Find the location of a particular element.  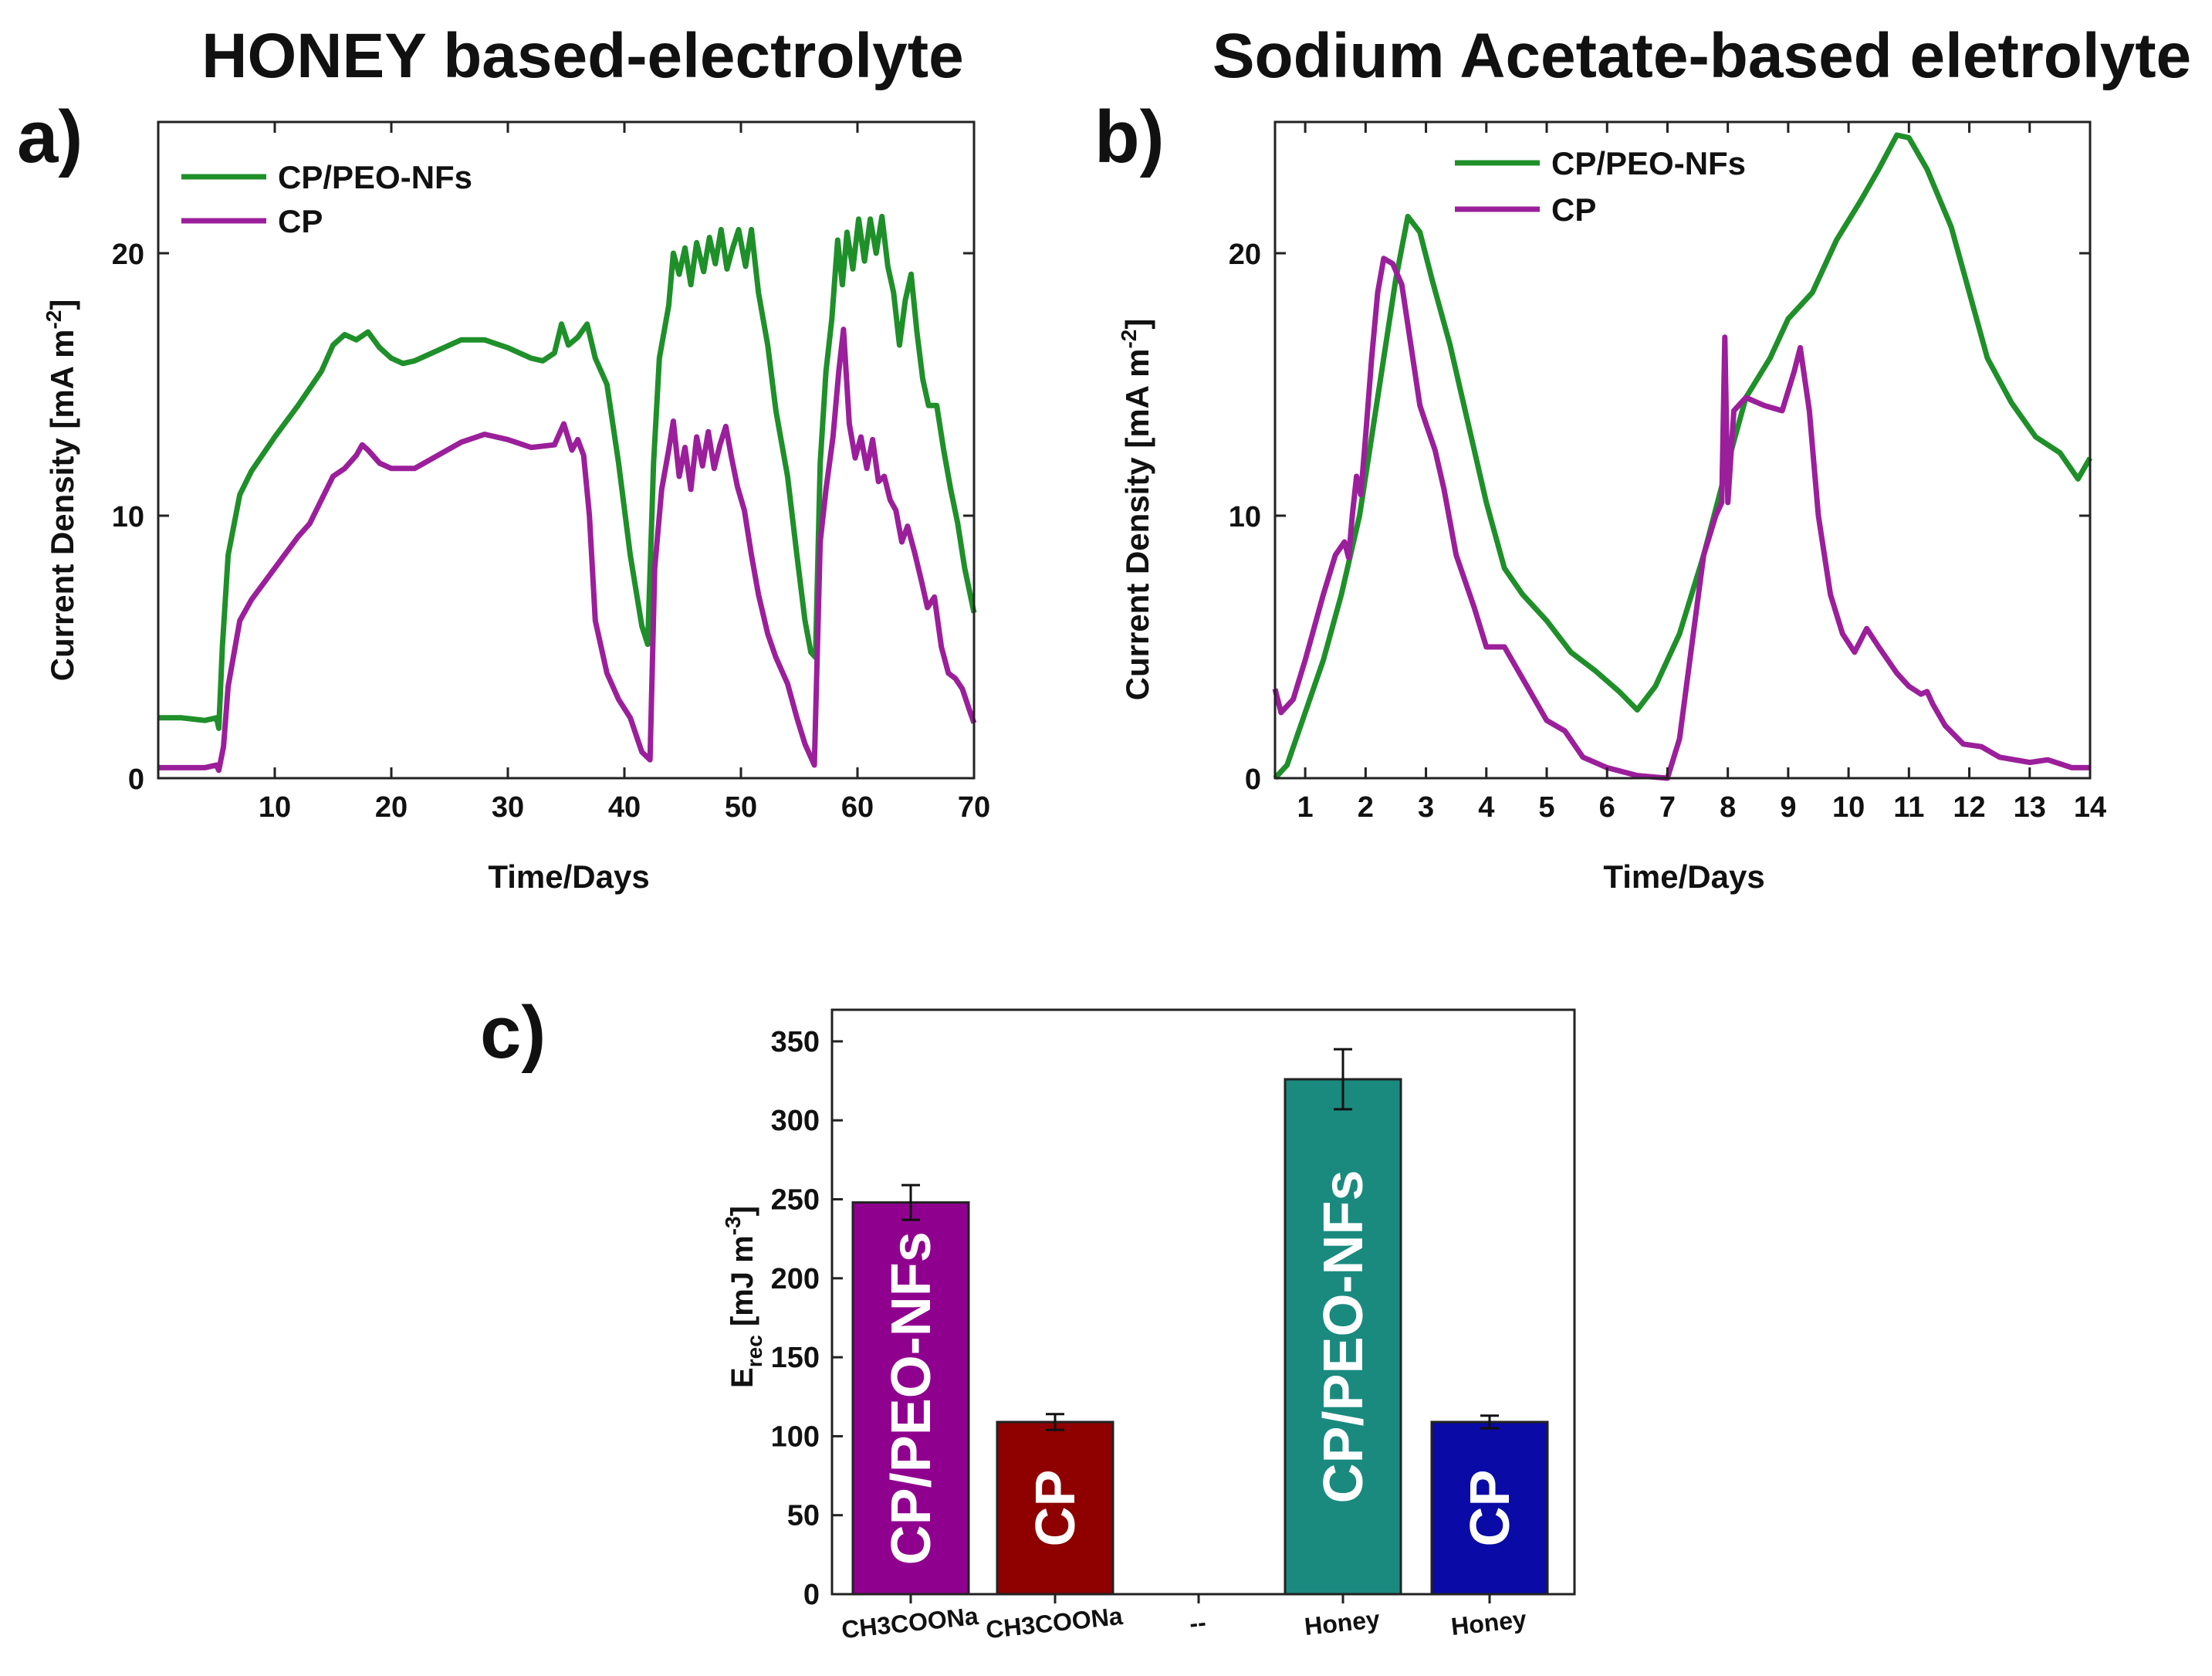

panel-a-xtick-label: 70 is located at coordinates (974, 807).